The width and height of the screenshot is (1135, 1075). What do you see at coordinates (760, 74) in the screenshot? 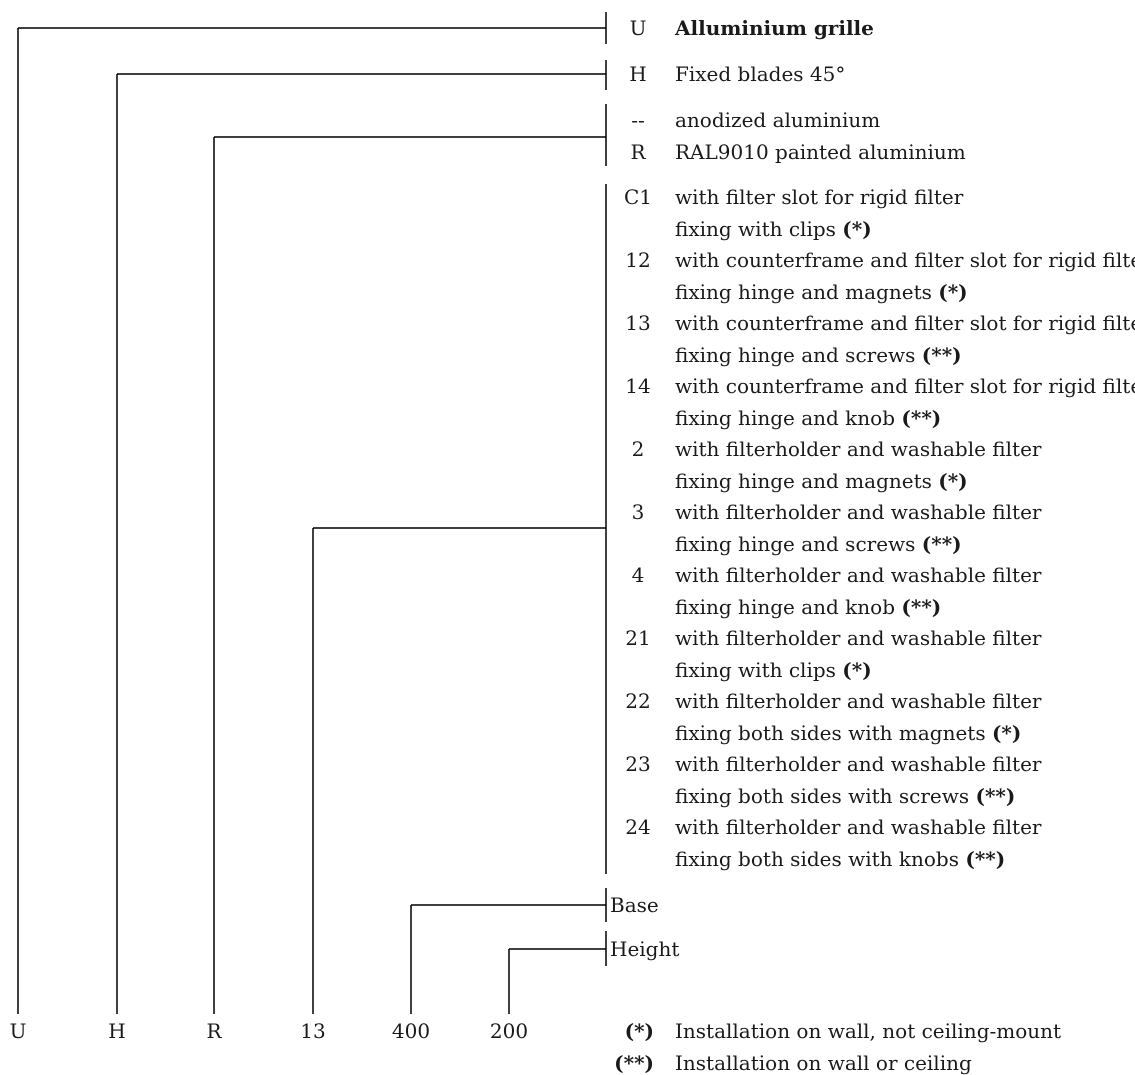
I see `option-description: Fixed blades 45°` at bounding box center [760, 74].